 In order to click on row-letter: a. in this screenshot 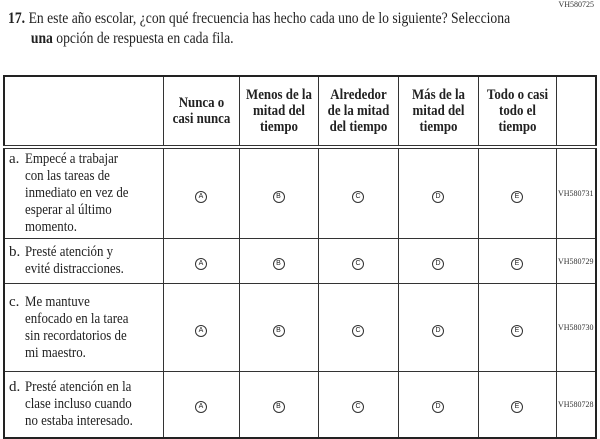, I will do `click(14, 159)`.